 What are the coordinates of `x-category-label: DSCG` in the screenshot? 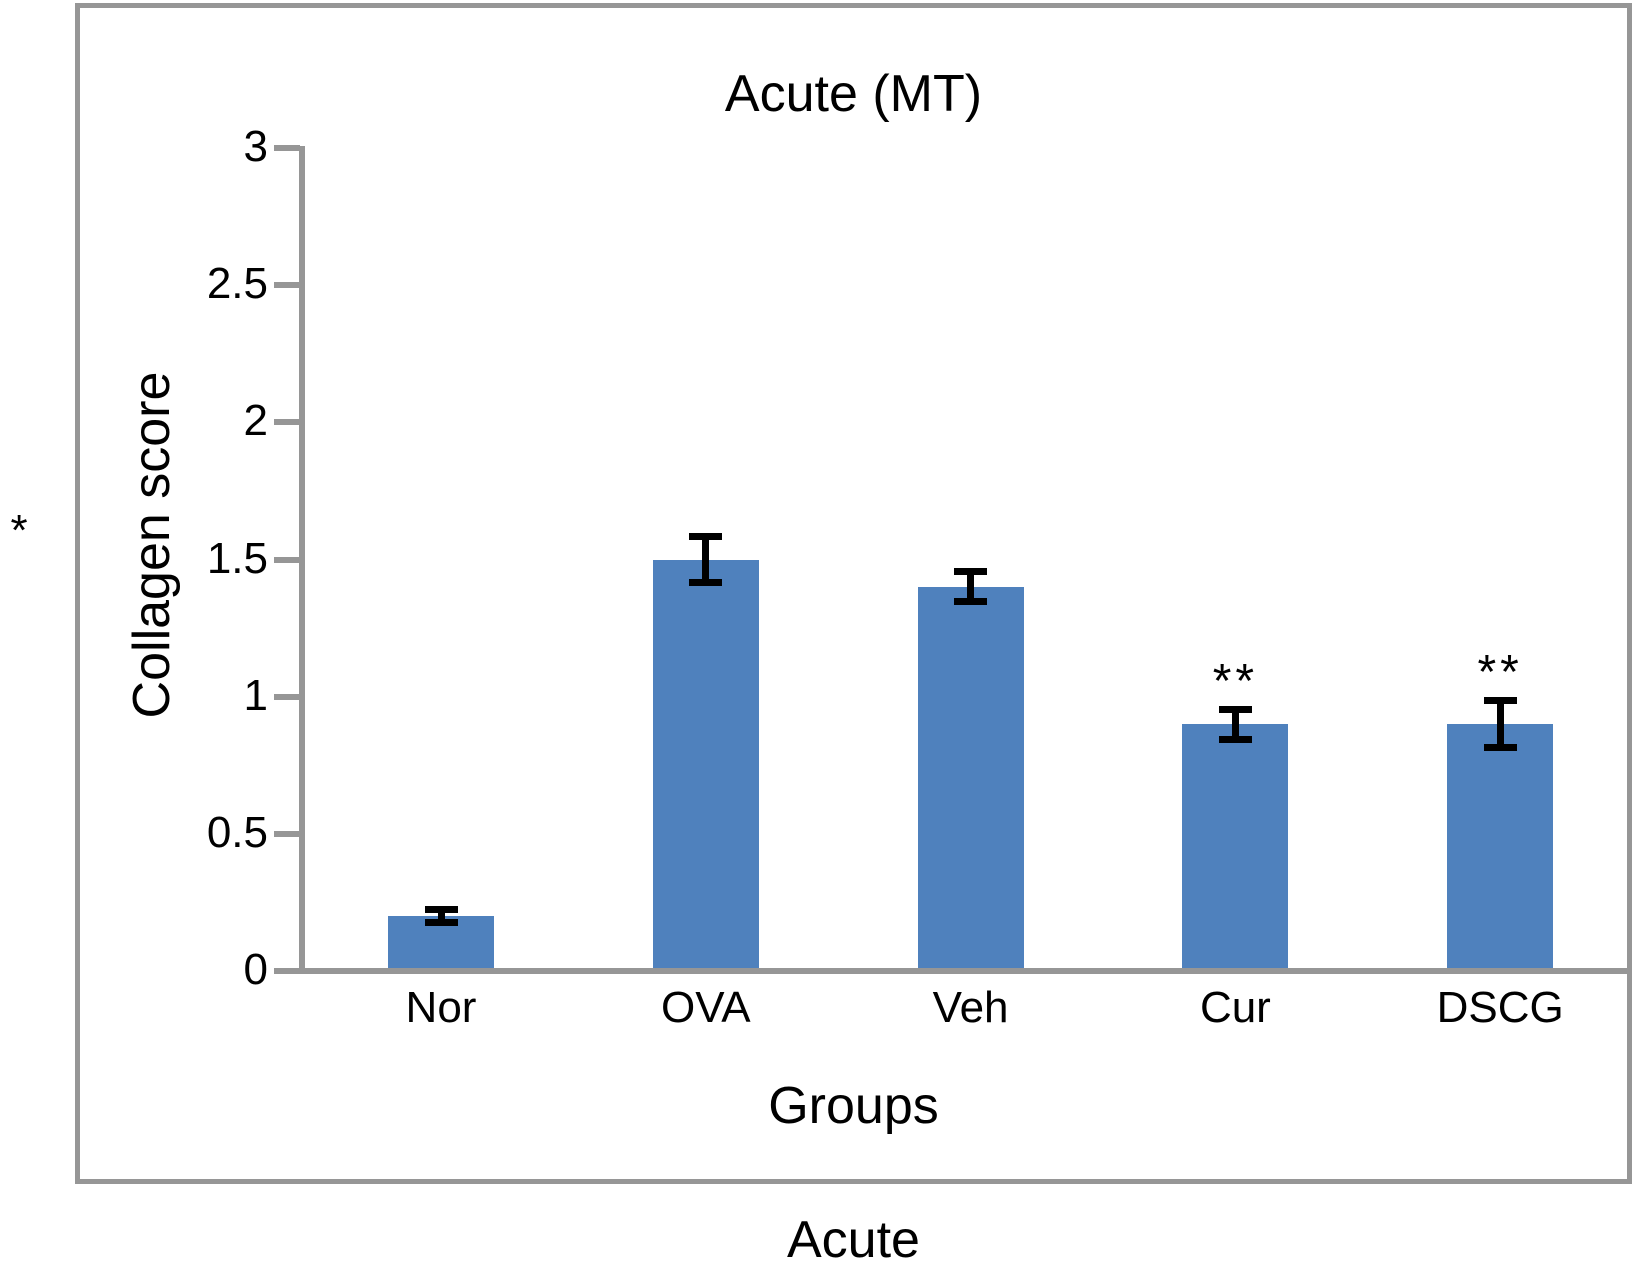 It's located at (1500, 1007).